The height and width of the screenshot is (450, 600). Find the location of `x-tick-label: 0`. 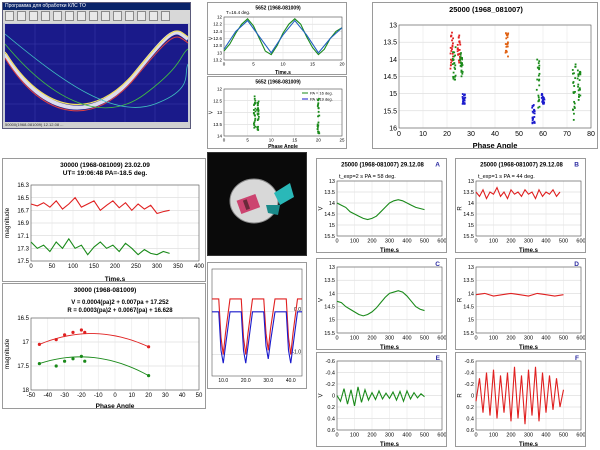

x-tick-label: 0 is located at coordinates (399, 134).